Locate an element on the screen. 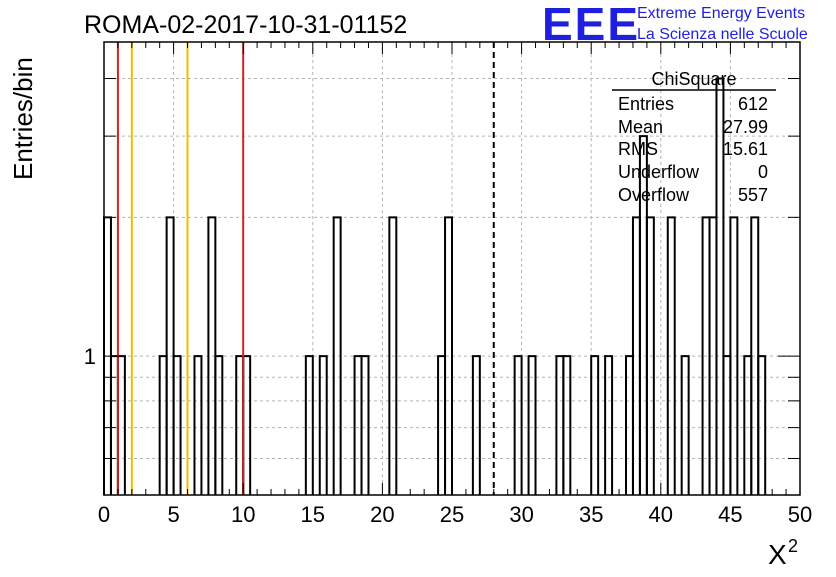 The height and width of the screenshot is (577, 836). stats-label-entries: Entries is located at coordinates (646, 104).